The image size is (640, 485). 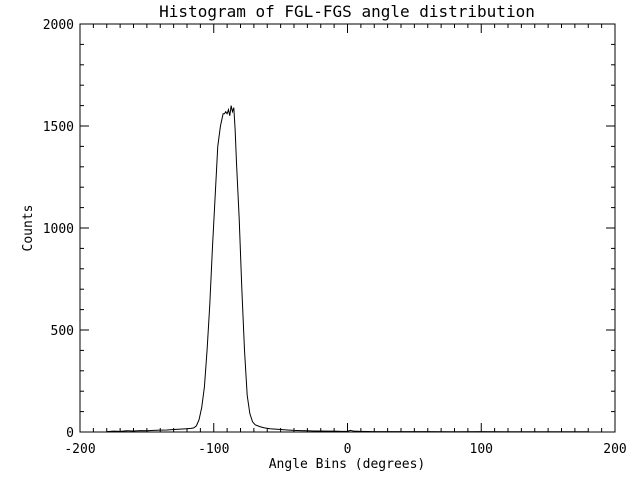 What do you see at coordinates (614, 449) in the screenshot?
I see `x-tick-label: 200` at bounding box center [614, 449].